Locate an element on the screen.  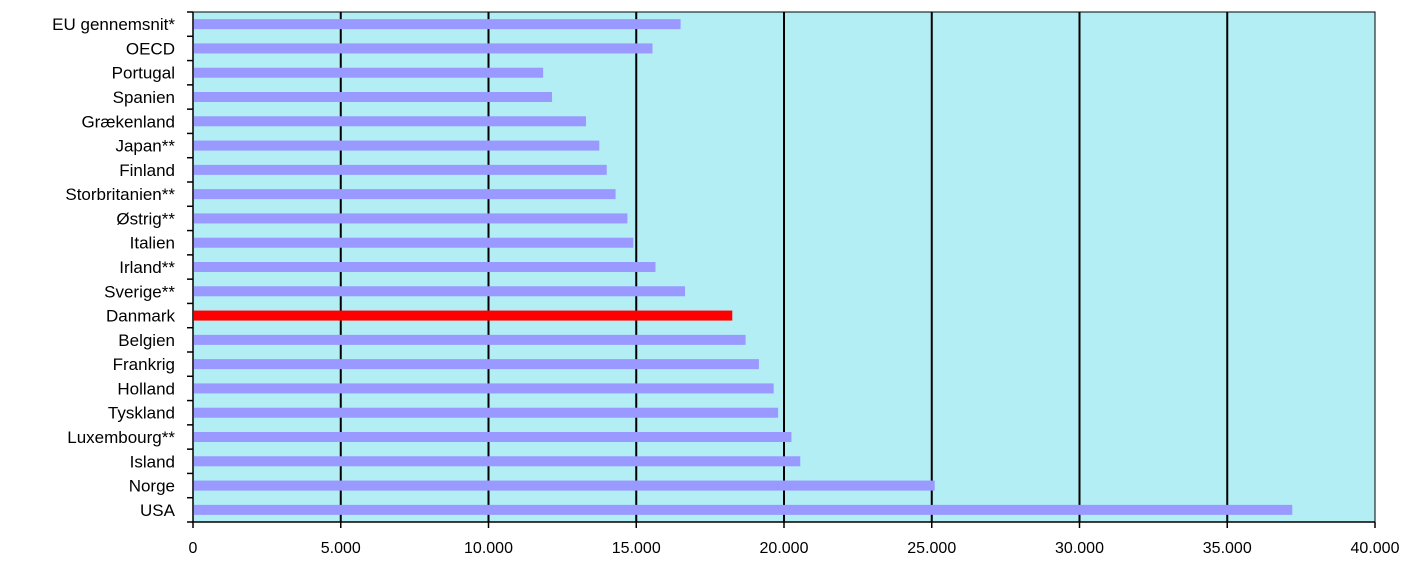
category-label: Italien is located at coordinates (152, 243).